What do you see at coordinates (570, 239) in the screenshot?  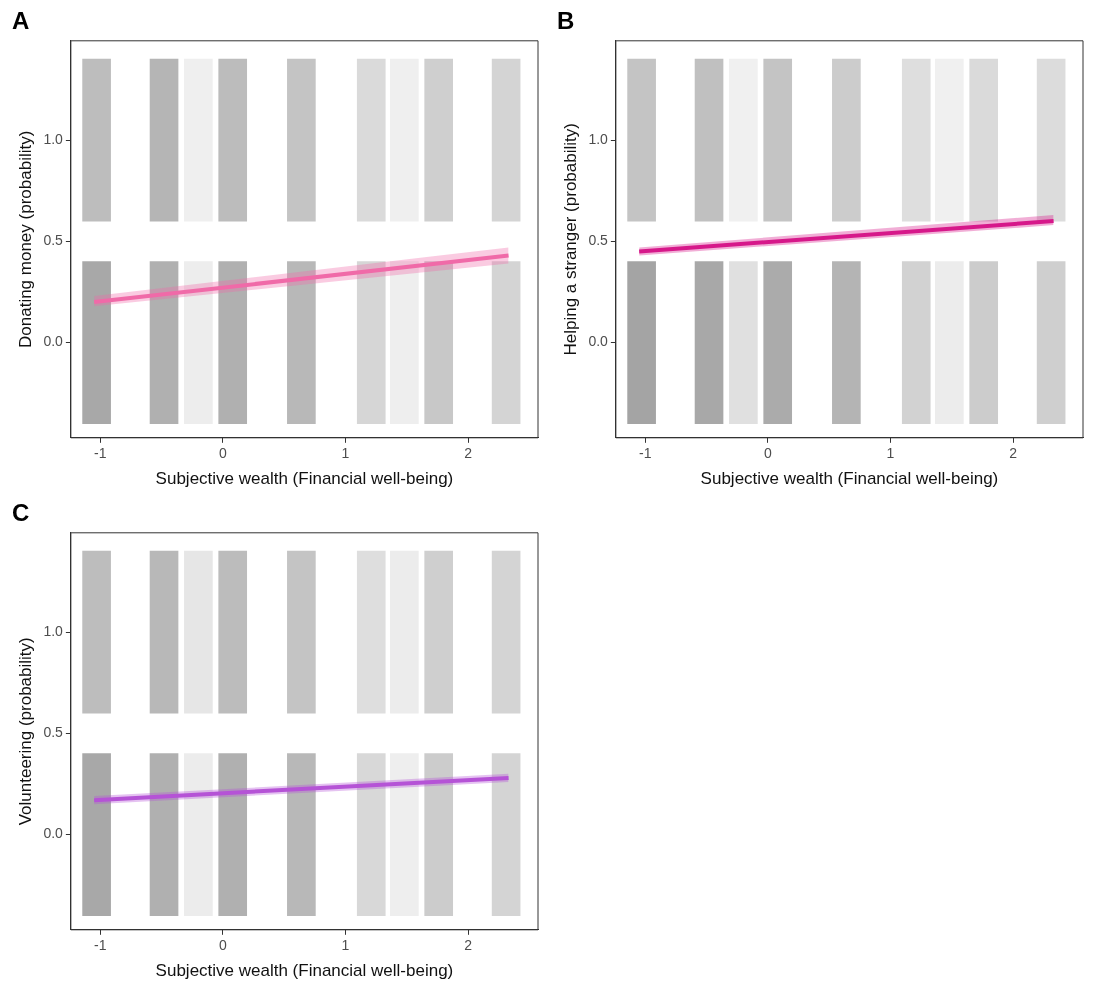 I see `y-axis-title: Helping a stranger (probability)` at bounding box center [570, 239].